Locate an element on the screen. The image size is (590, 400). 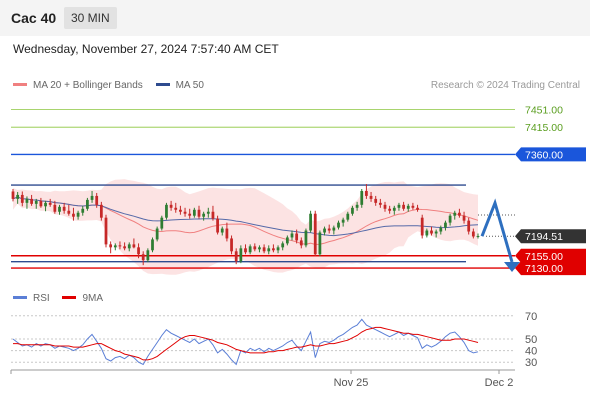
level-label-7155.00: 7155.00 is located at coordinates (544, 257).